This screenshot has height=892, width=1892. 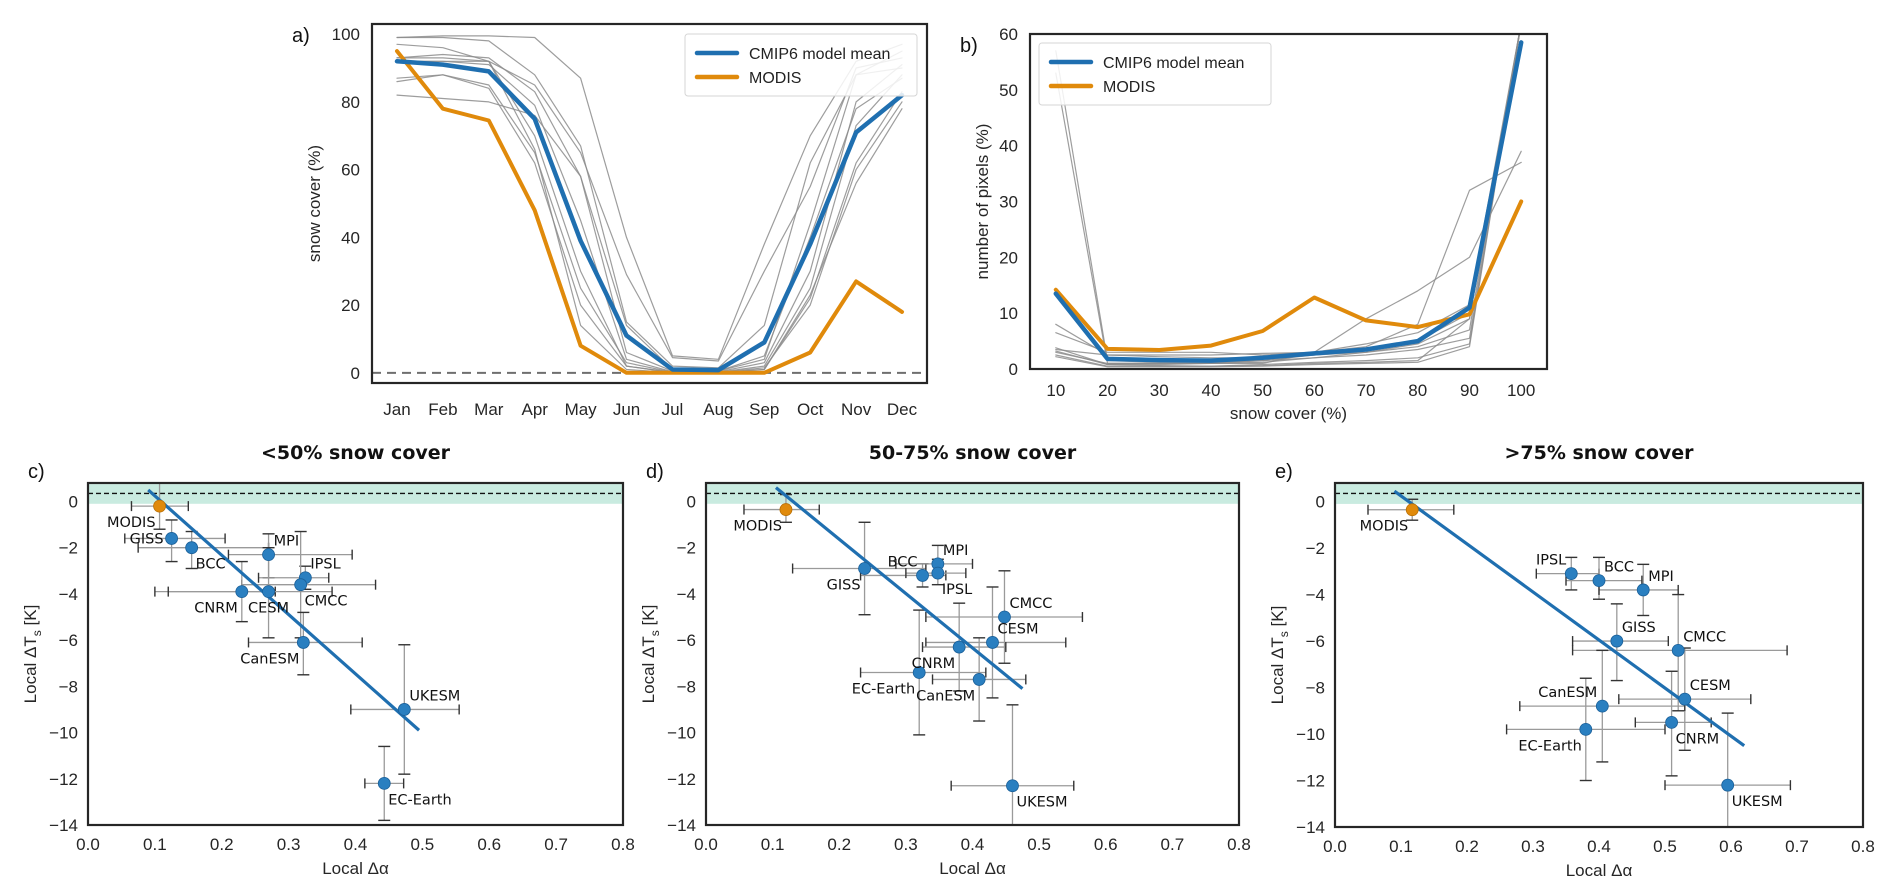 I want to click on y-axis-label: Local ΔTs [K], so click(x=650, y=654).